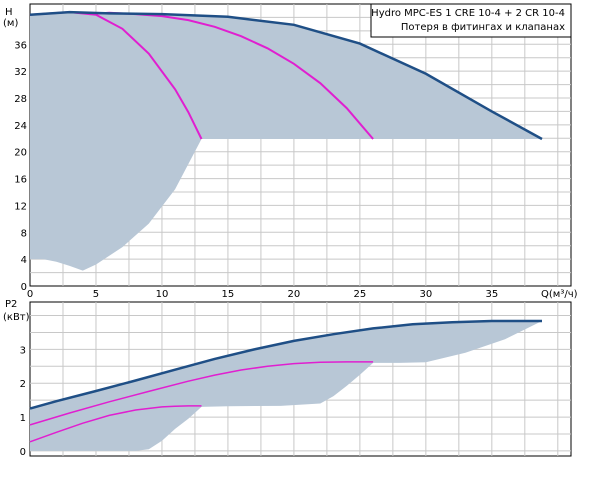  Describe the element at coordinates (23, 350) in the screenshot. I see `power-ytick-label: 3` at that location.